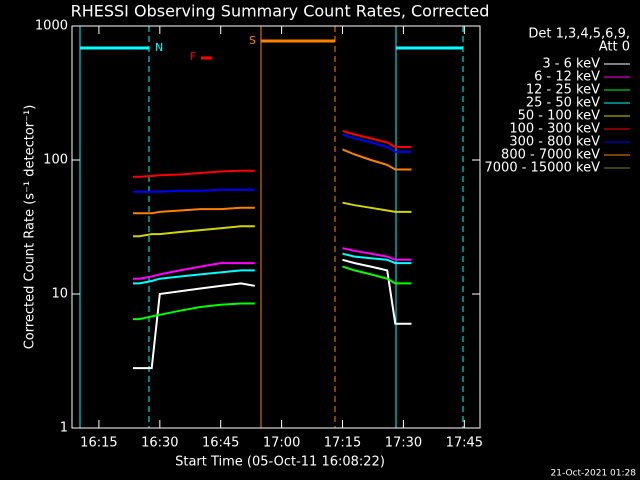  I want to click on legend-title: Det 1,3,4,5,6,9,, so click(579, 34).